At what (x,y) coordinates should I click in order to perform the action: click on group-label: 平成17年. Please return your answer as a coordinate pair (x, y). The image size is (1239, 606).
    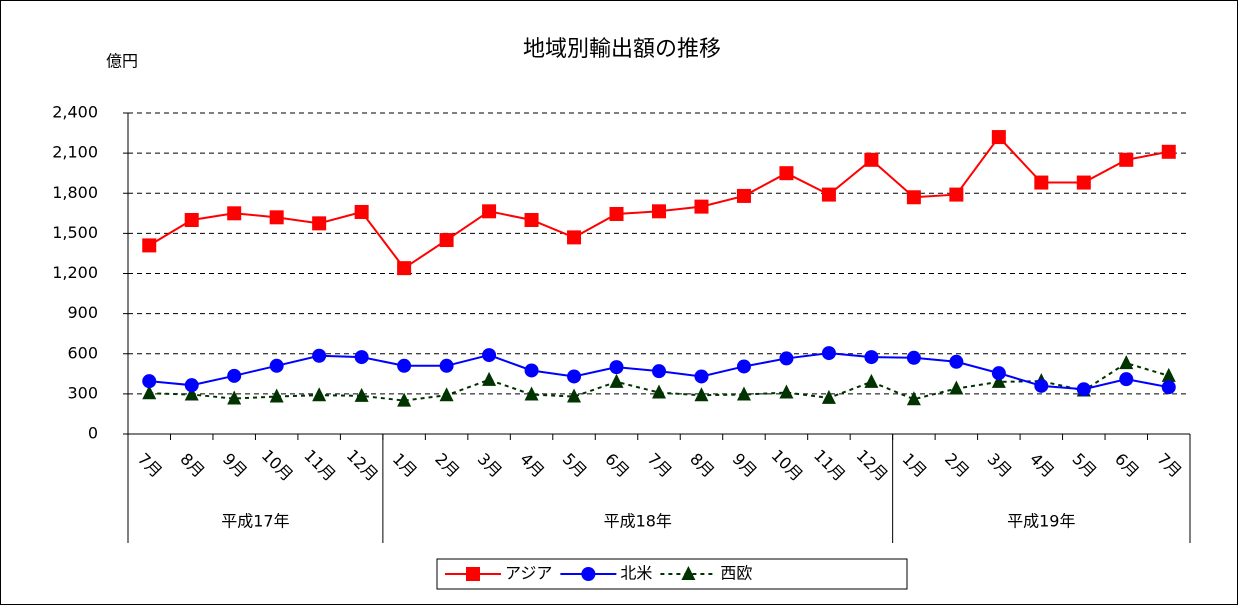
    Looking at the image, I should click on (255, 521).